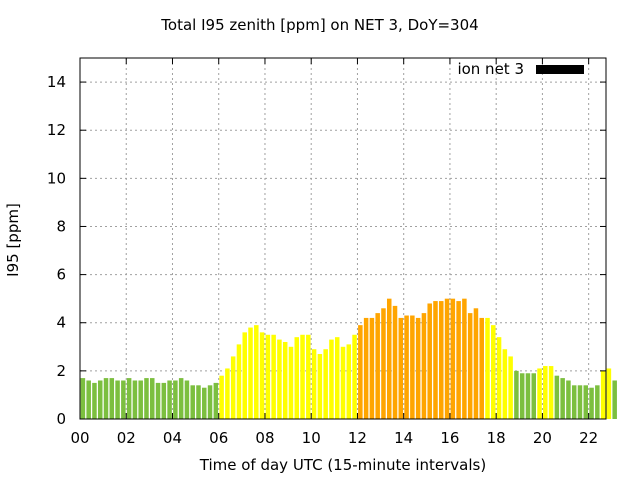 This screenshot has width=640, height=480. I want to click on x-tick-label: 10, so click(311, 438).